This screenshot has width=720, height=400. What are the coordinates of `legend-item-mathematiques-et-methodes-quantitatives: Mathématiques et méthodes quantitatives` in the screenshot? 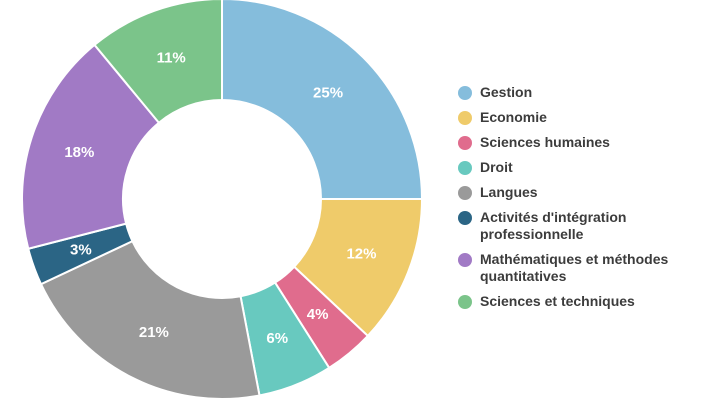 It's located at (585, 268).